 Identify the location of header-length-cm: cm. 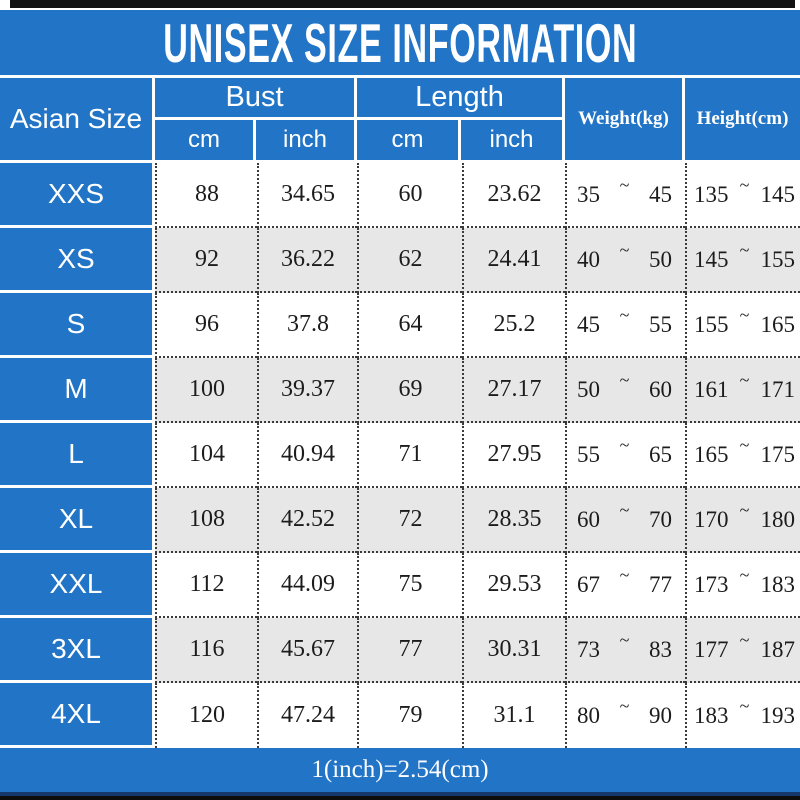
(409, 140).